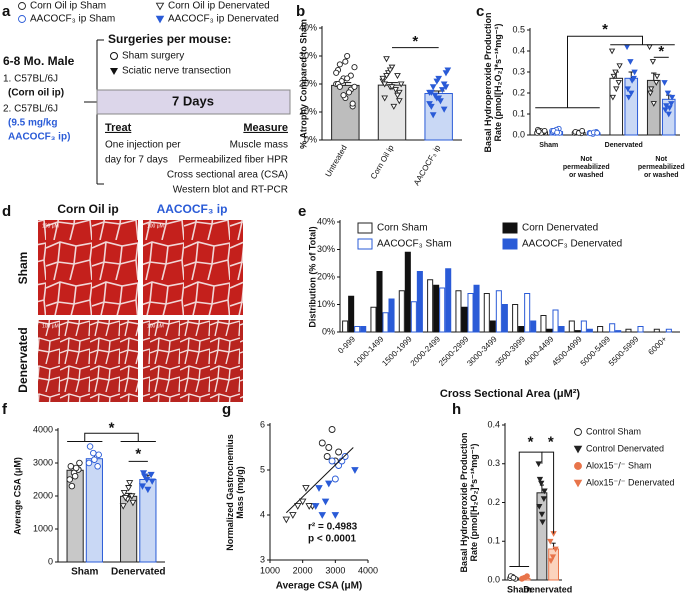 This screenshot has height=614, width=685. Describe the element at coordinates (326, 221) in the screenshot. I see `y-tick-label: 40%` at that location.